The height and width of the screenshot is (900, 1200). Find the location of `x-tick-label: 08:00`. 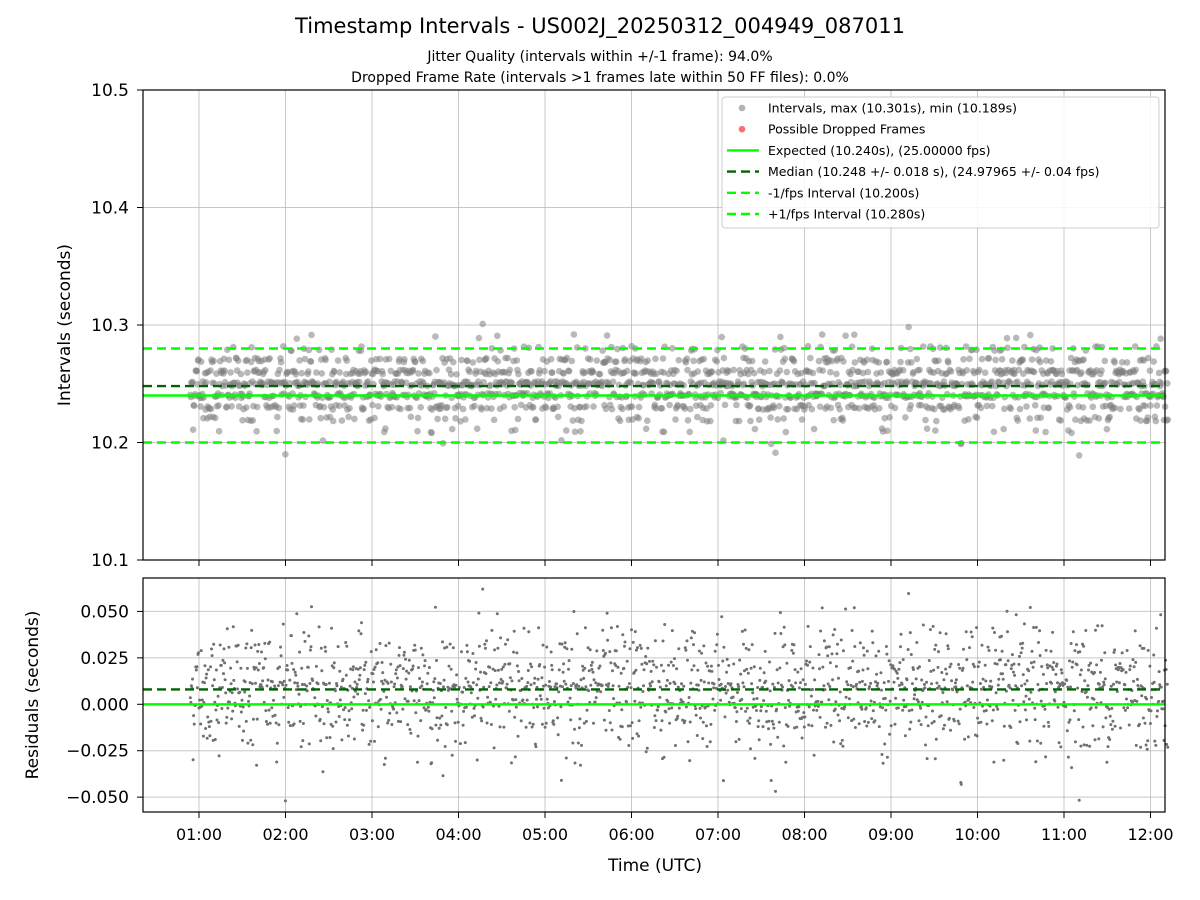

x-tick-label: 08:00 is located at coordinates (804, 834).